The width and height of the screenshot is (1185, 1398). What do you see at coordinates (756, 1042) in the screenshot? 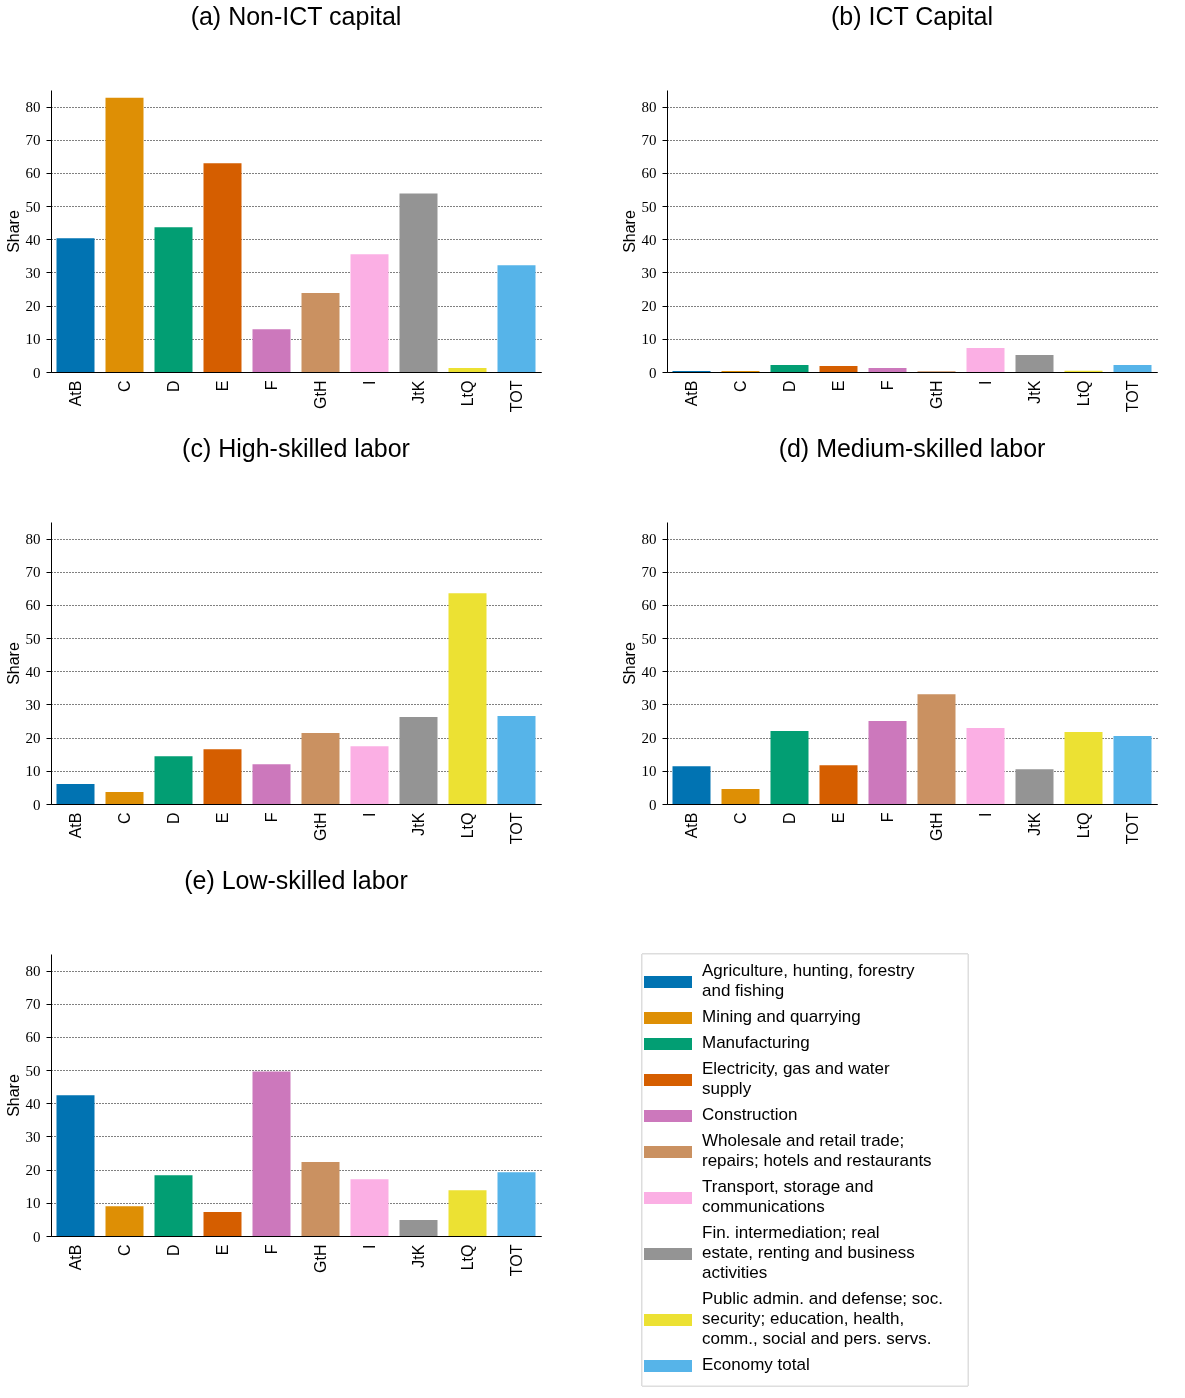
I see `legend-label: Manufacturing` at bounding box center [756, 1042].